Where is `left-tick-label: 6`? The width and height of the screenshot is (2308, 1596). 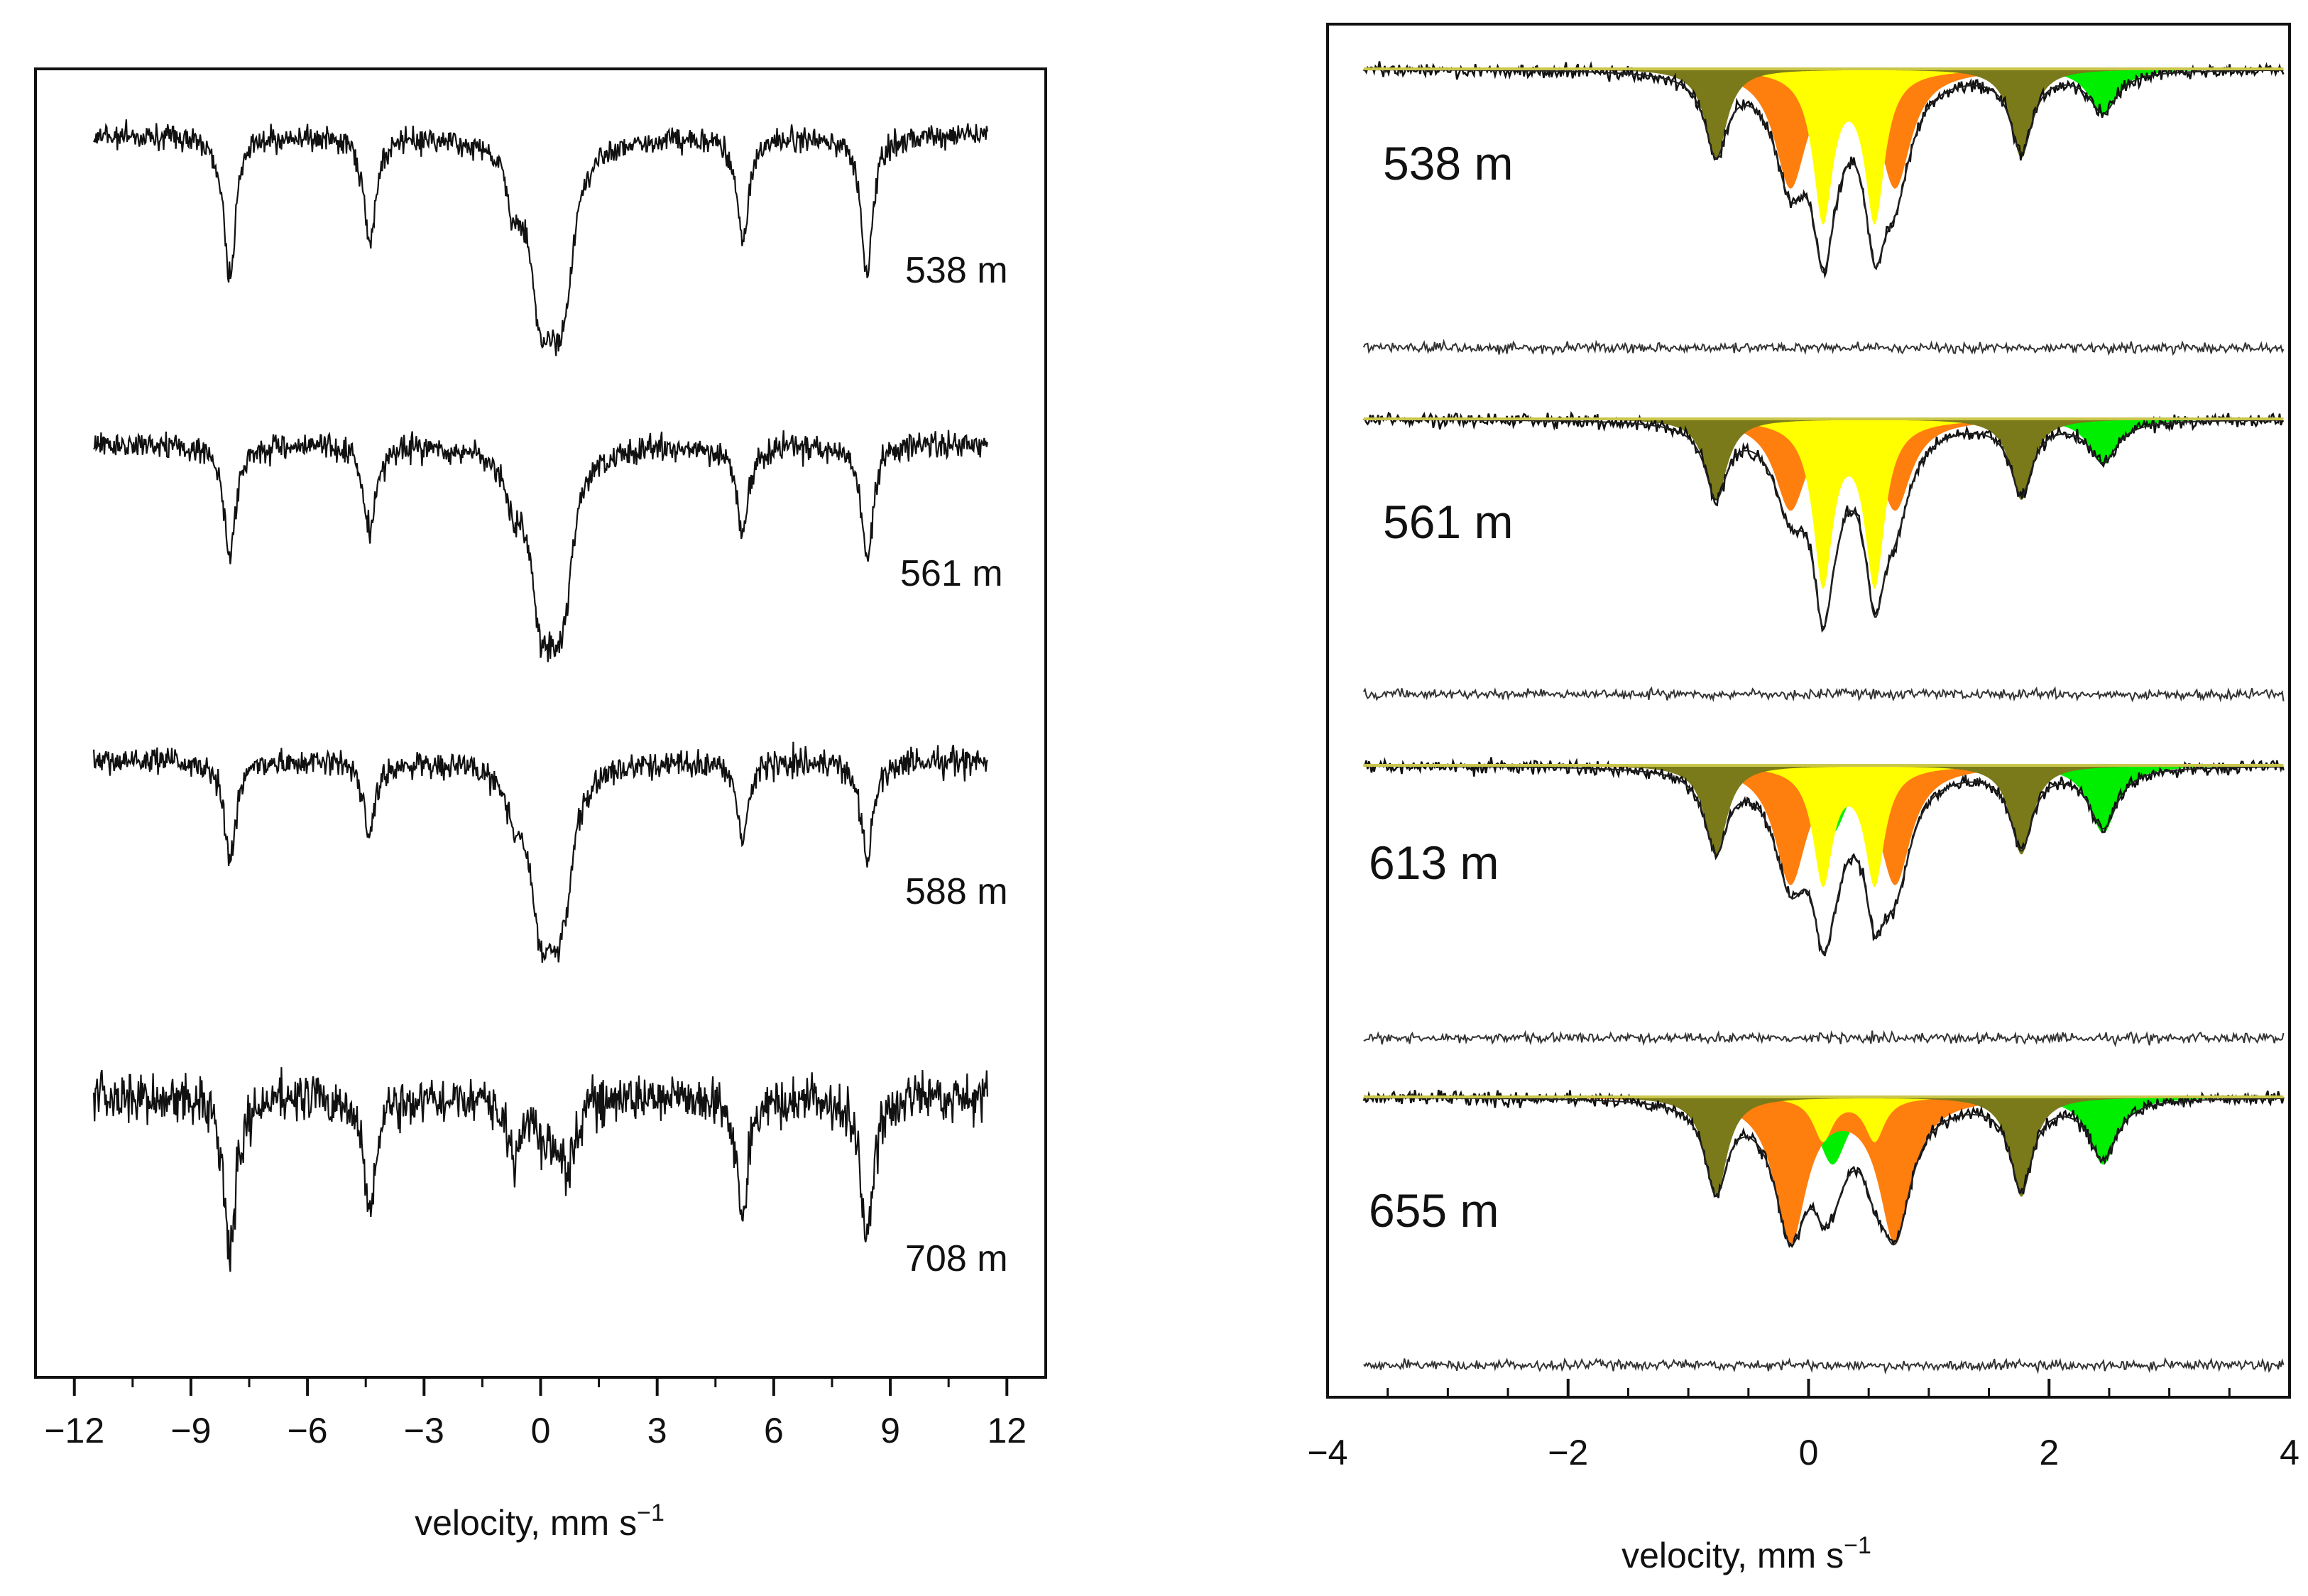 left-tick-label: 6 is located at coordinates (774, 1430).